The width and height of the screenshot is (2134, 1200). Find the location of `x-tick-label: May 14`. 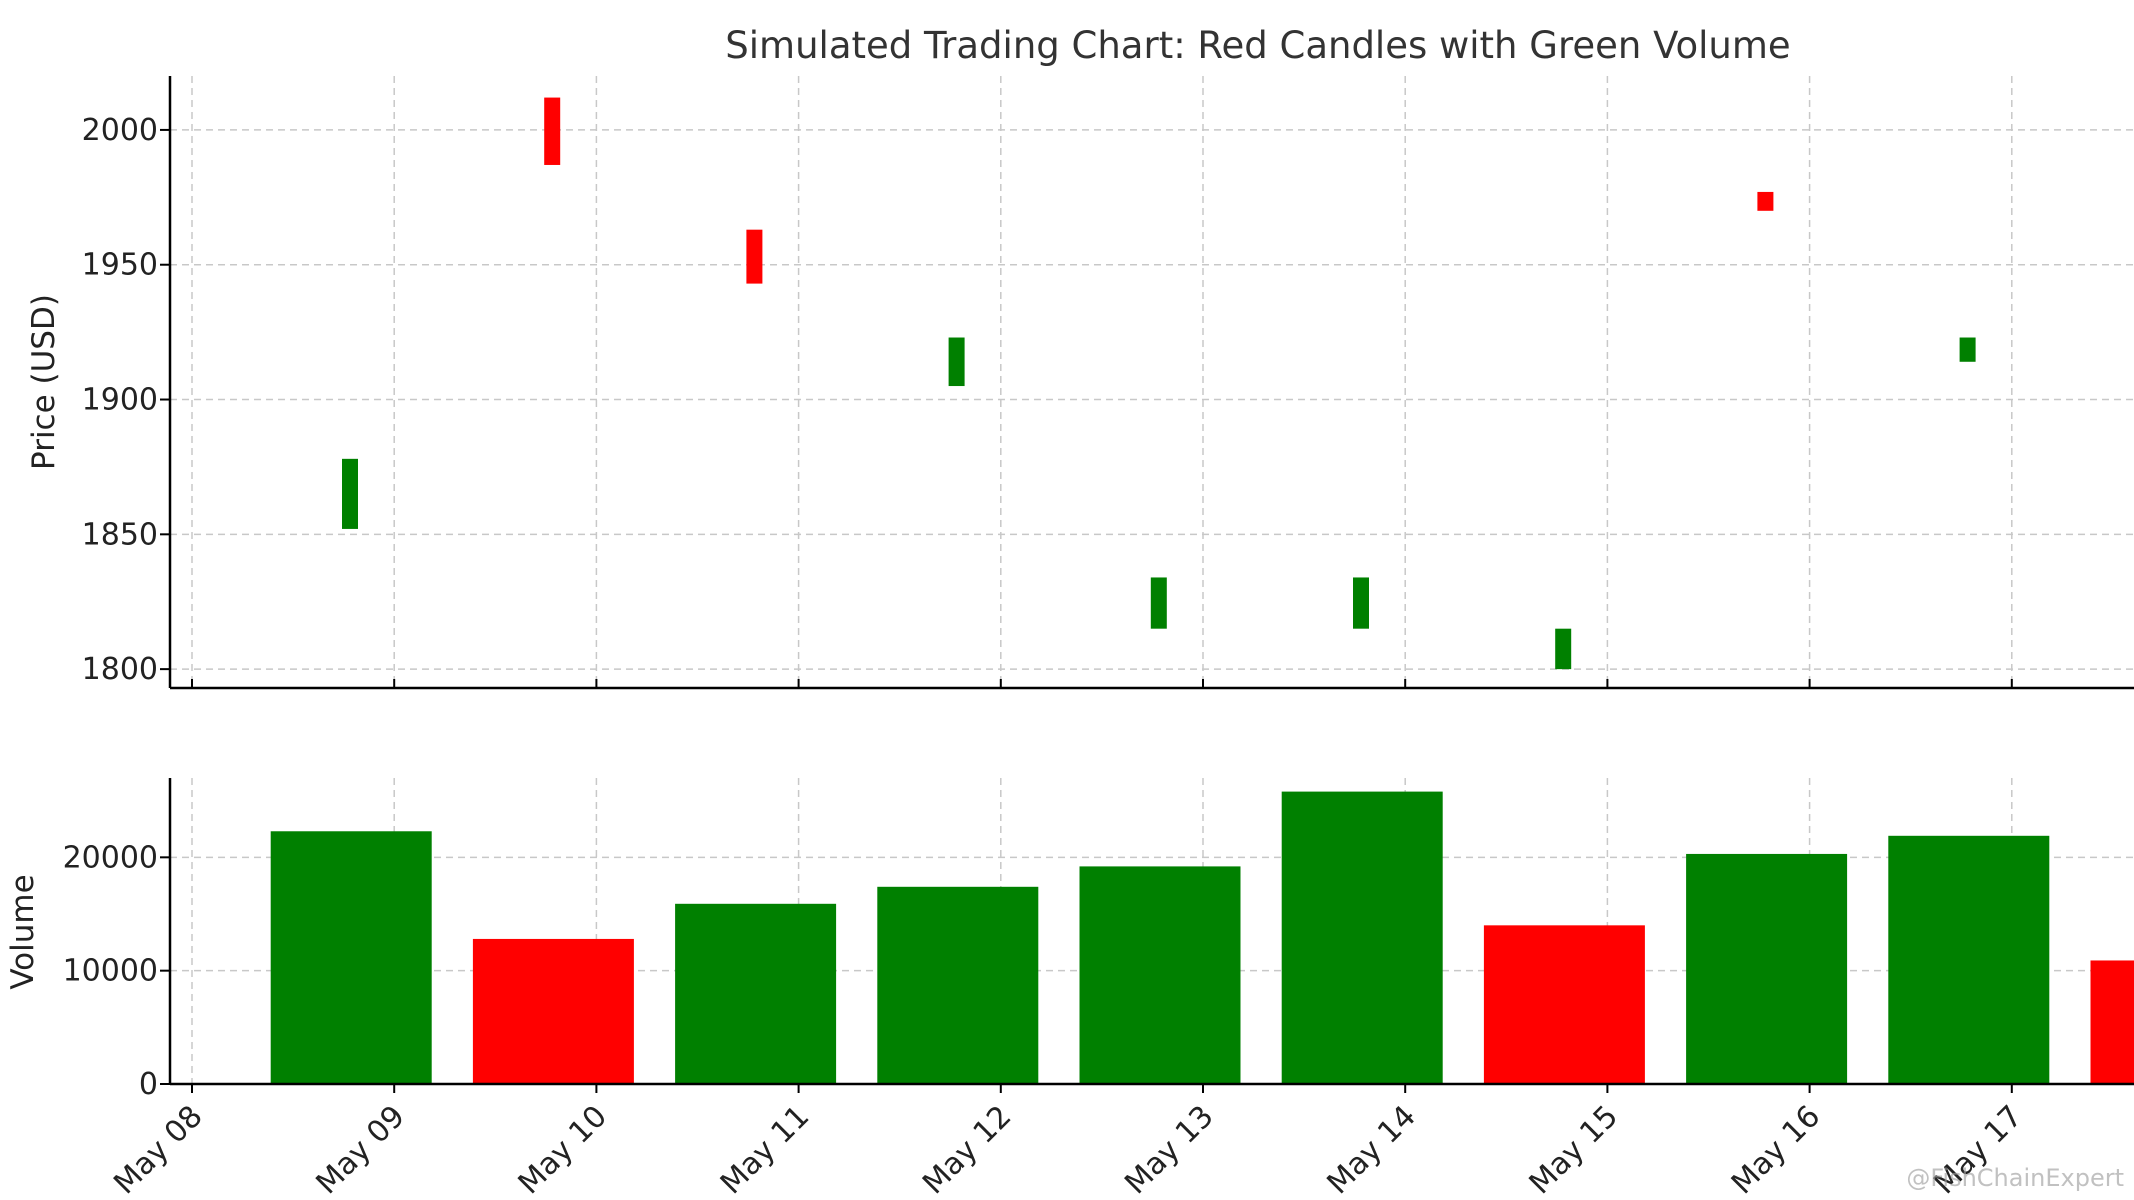

x-tick-label: May 14 is located at coordinates (1372, 1149).